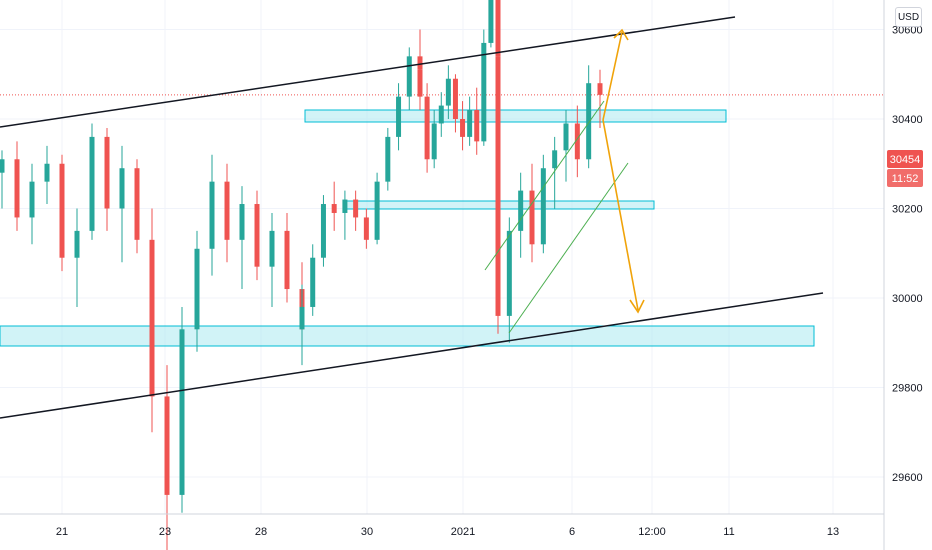  Describe the element at coordinates (572, 532) in the screenshot. I see `x-tick-label: 6` at that location.